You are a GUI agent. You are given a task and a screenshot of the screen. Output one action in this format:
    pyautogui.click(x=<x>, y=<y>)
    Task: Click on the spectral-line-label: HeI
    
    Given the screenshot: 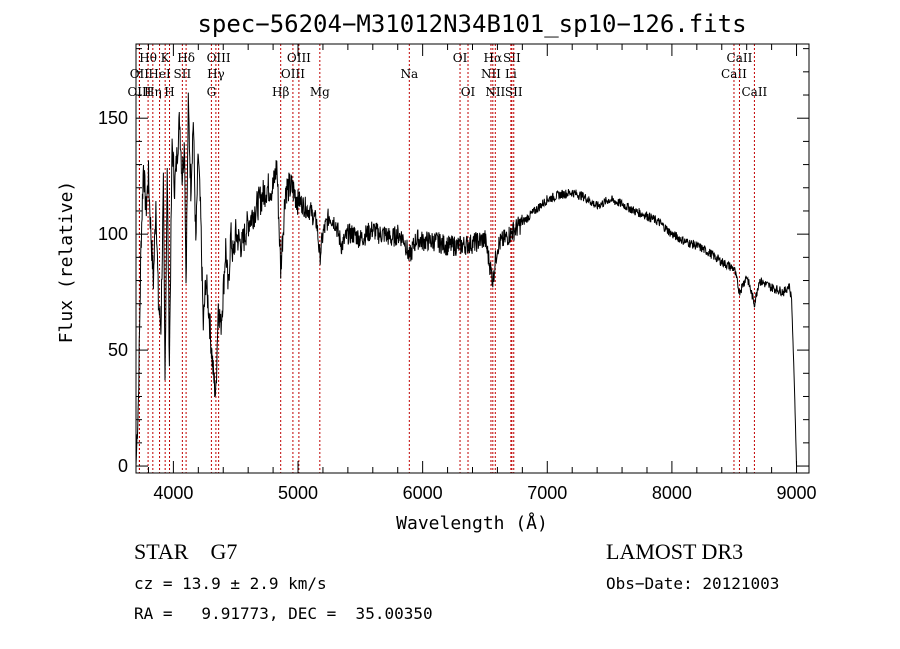 What is the action you would take?
    pyautogui.click(x=159, y=74)
    